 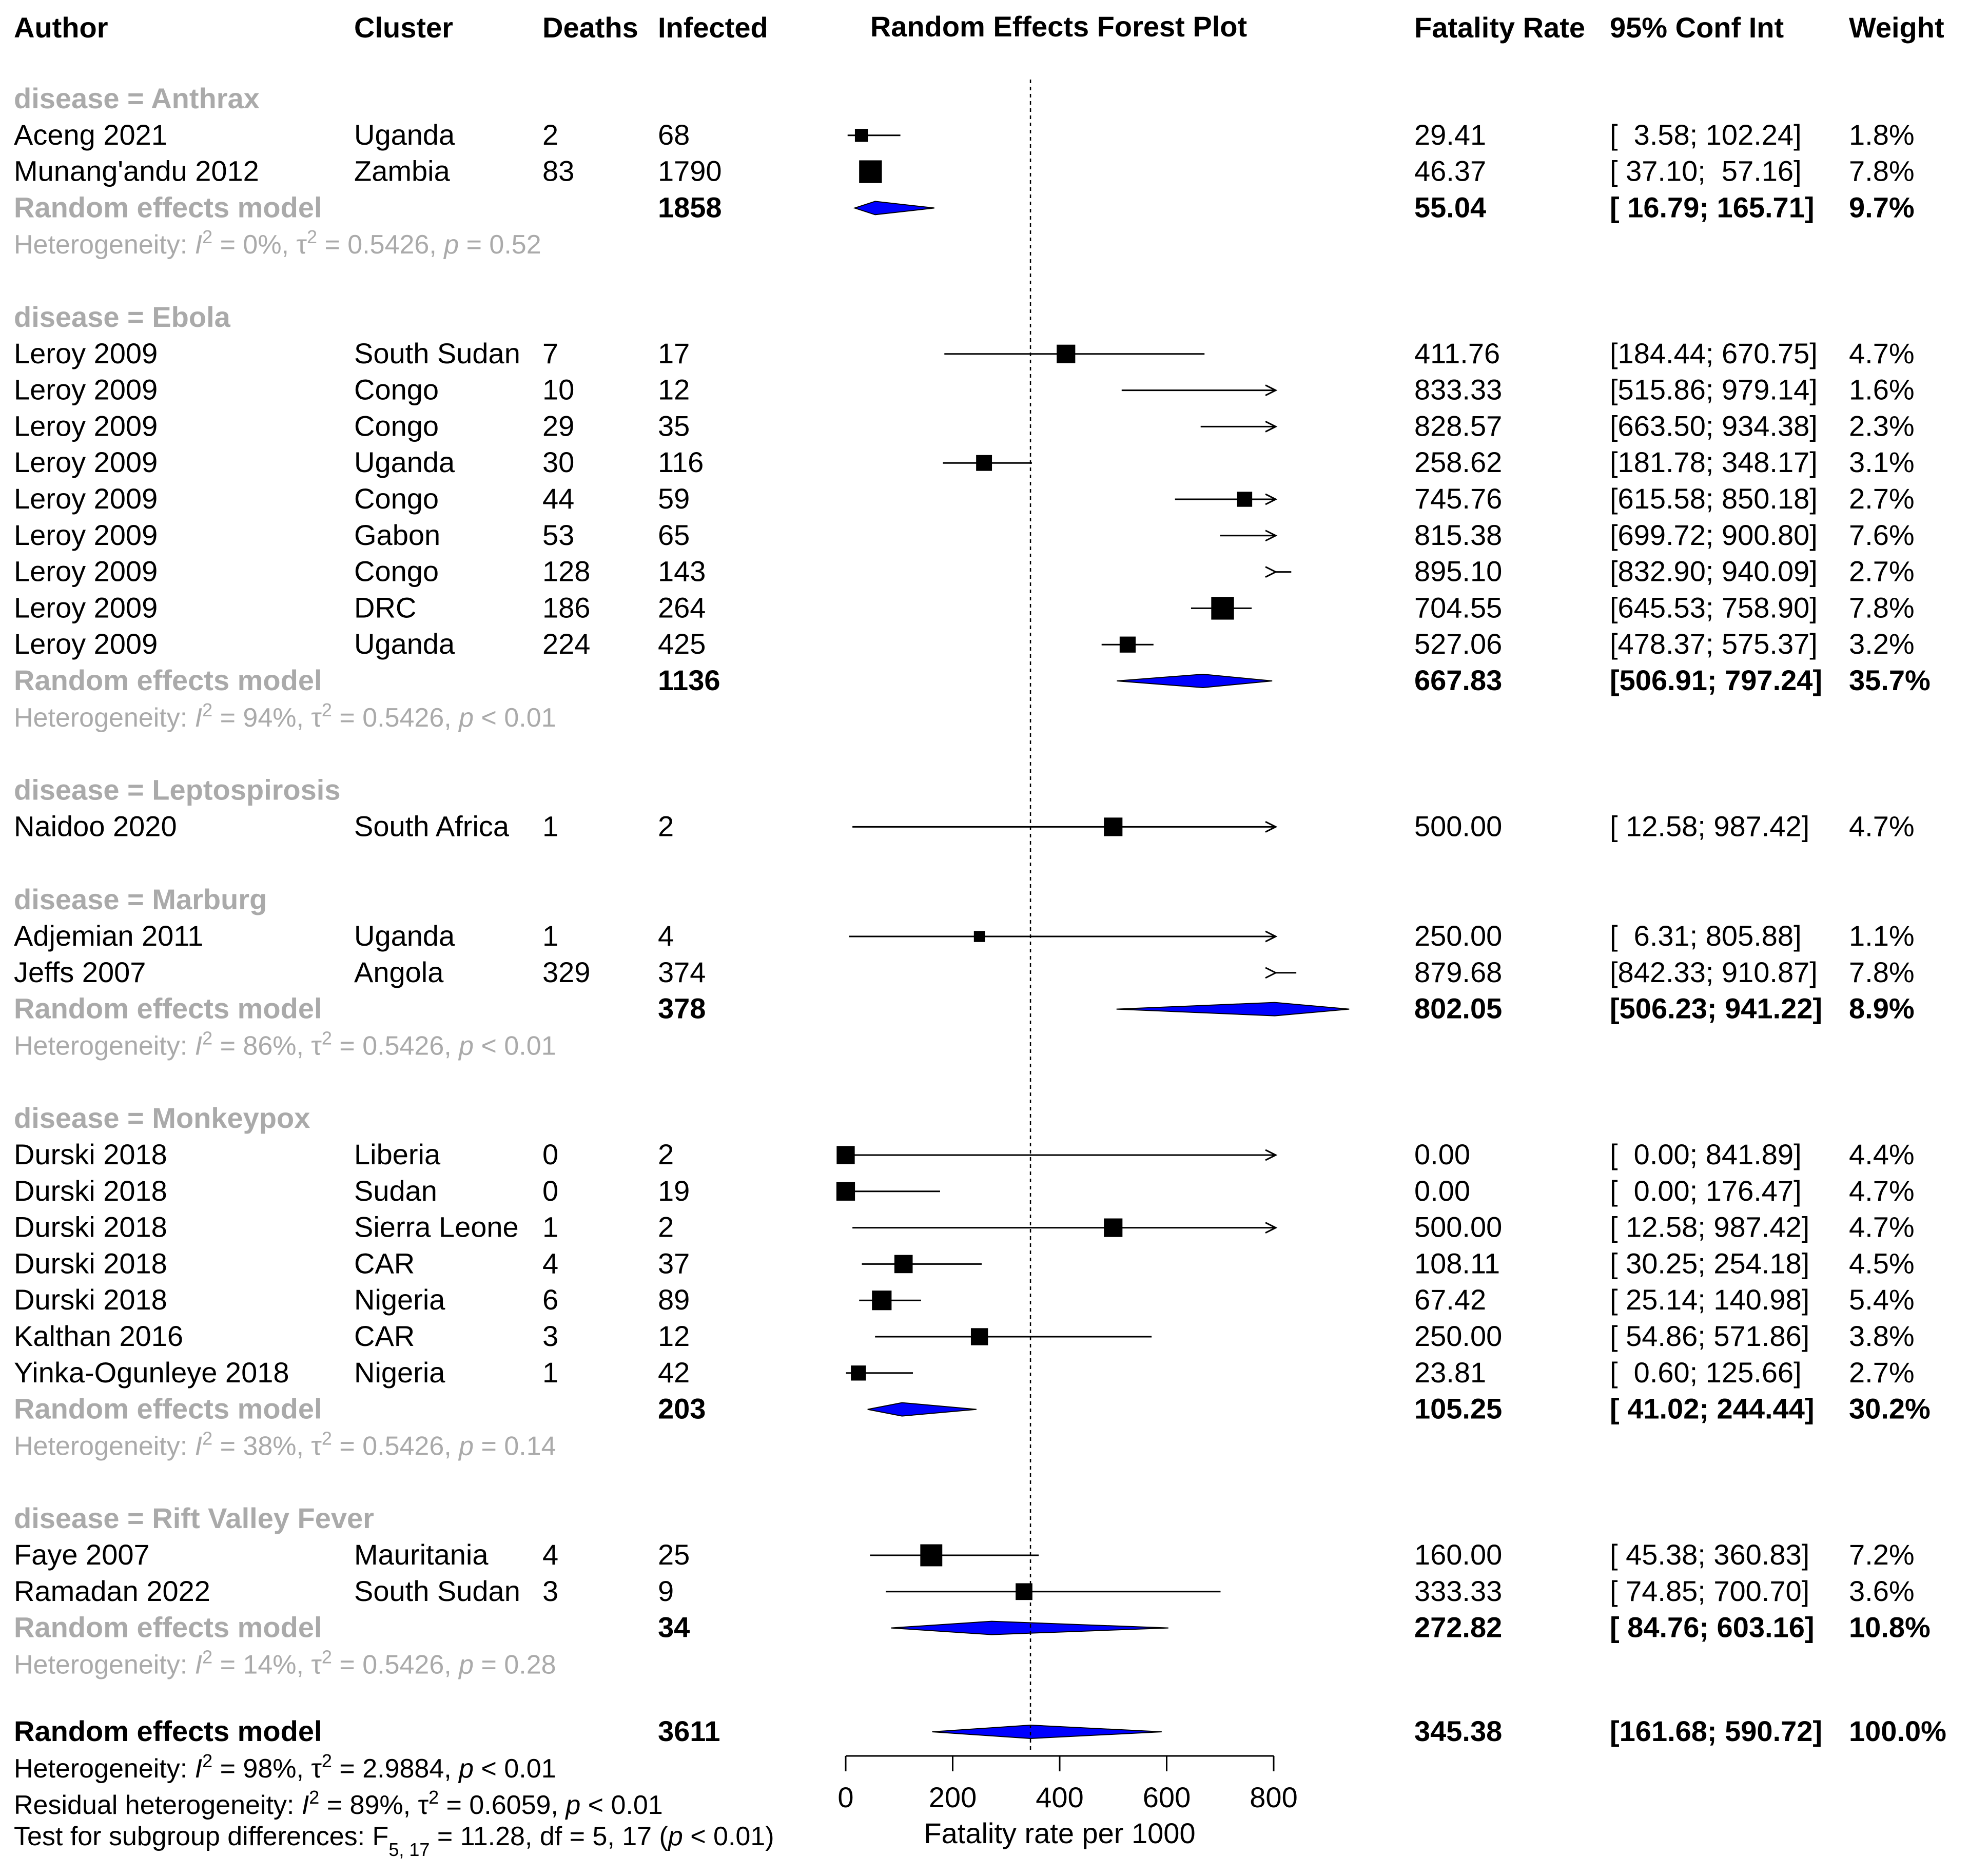 What do you see at coordinates (690, 207) in the screenshot?
I see `subgroup-summary-infected: 1858` at bounding box center [690, 207].